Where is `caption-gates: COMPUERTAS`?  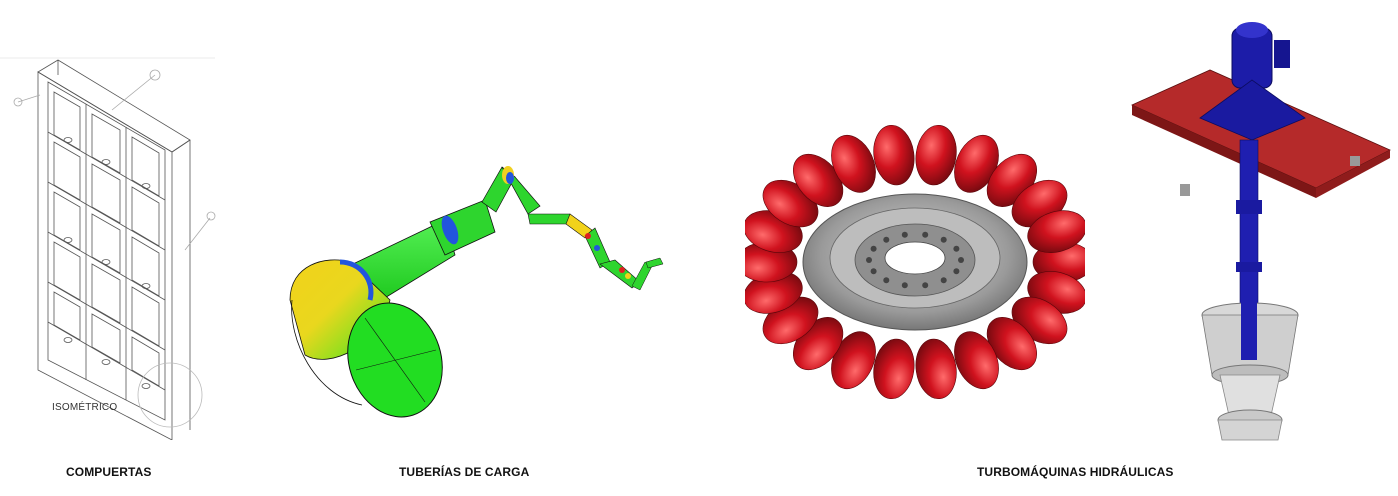 caption-gates: COMPUERTAS is located at coordinates (109, 472).